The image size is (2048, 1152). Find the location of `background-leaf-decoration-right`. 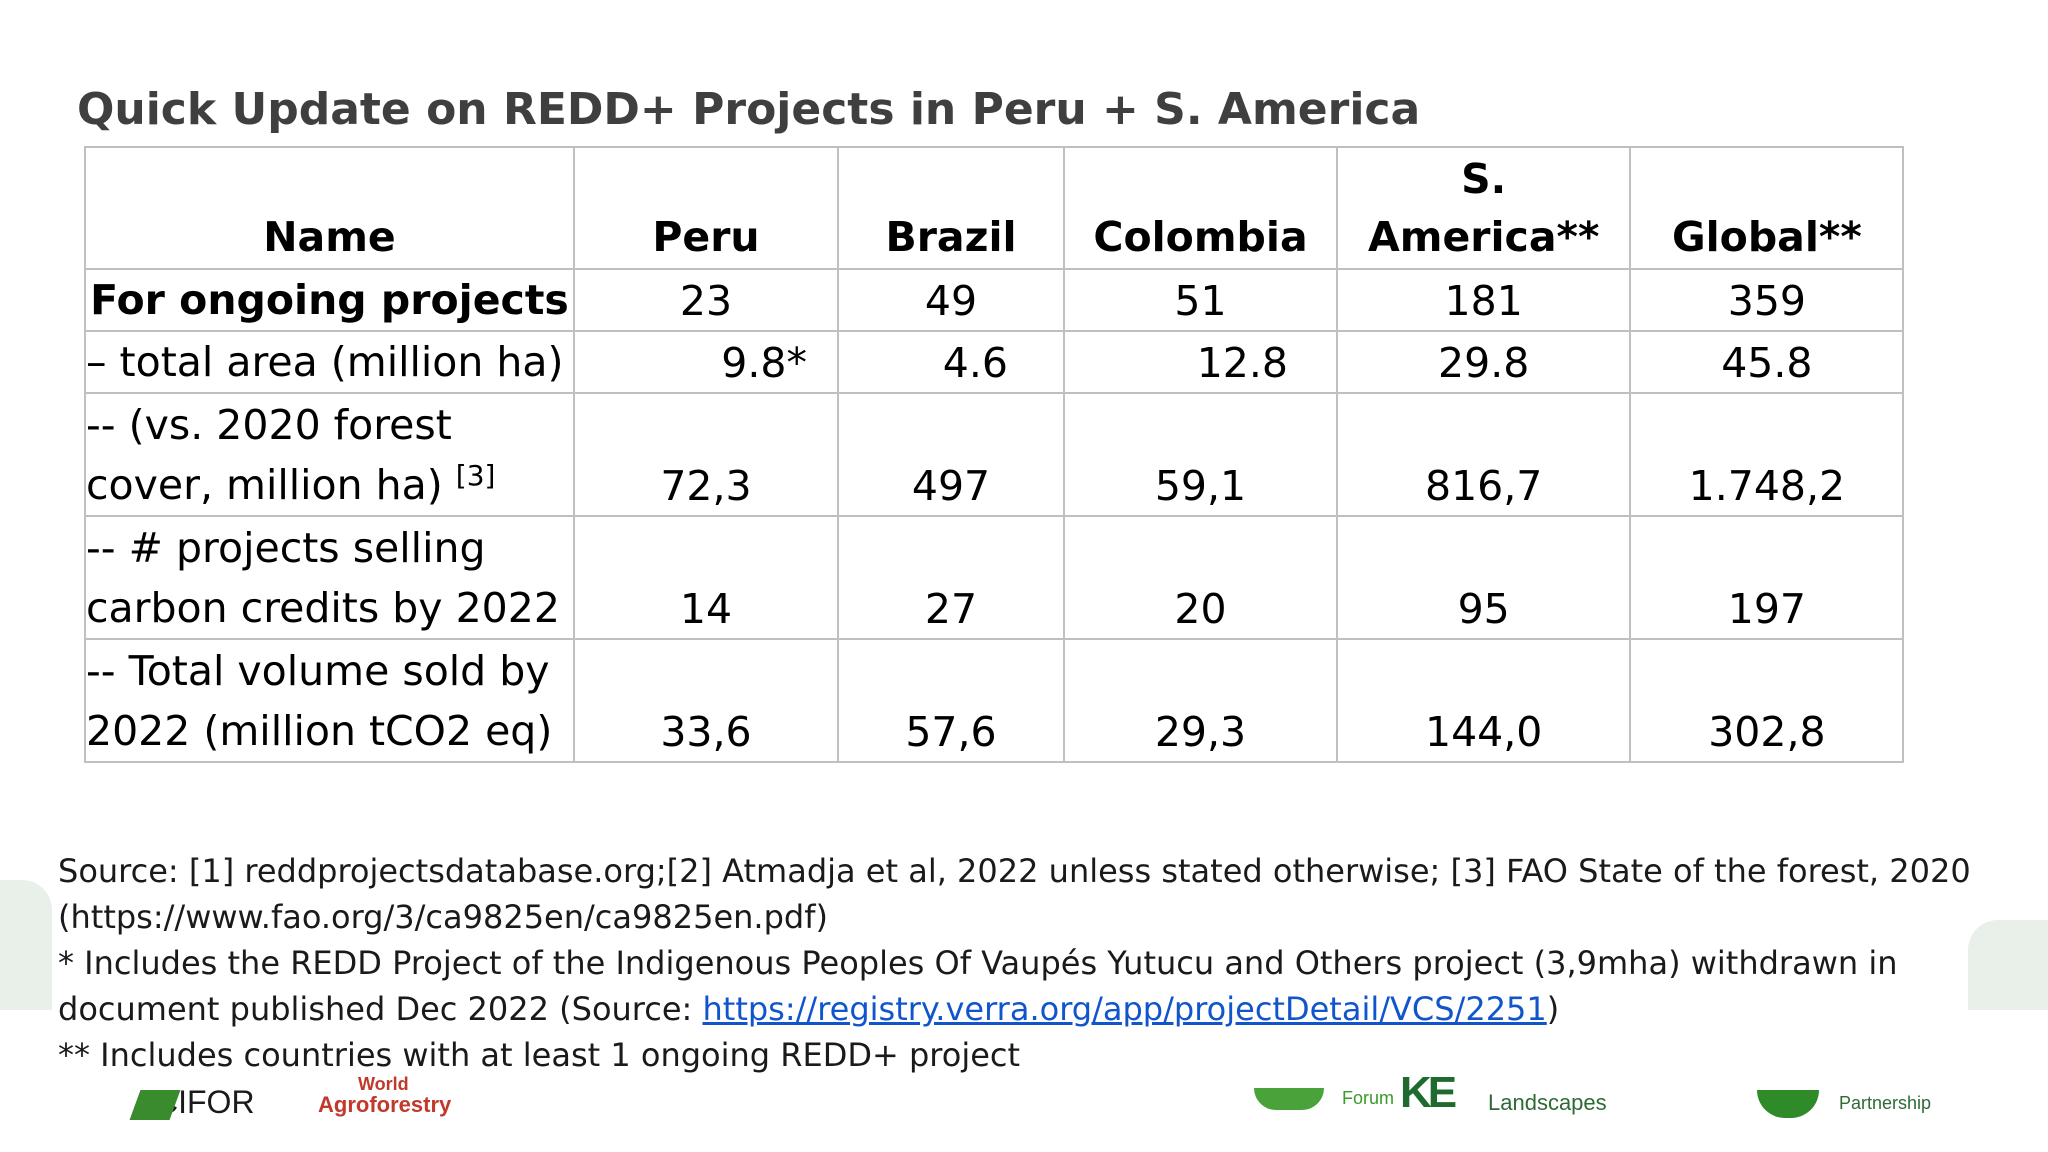

background-leaf-decoration-right is located at coordinates (2008, 965).